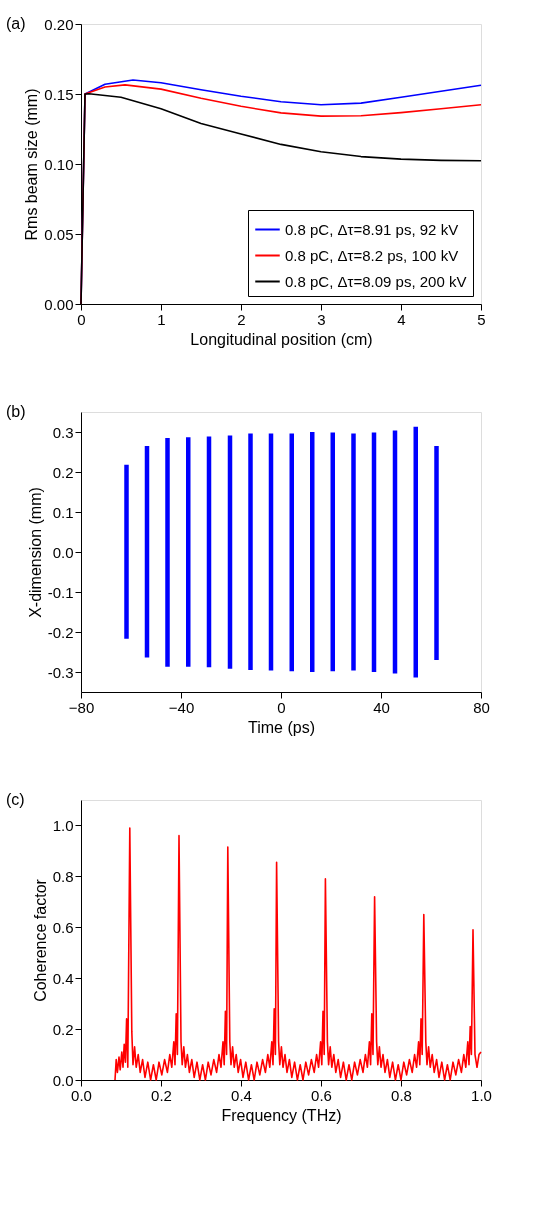 Image resolution: width=546 pixels, height=1218 pixels. Describe the element at coordinates (161, 319) in the screenshot. I see `x-tick-label: 1` at that location.